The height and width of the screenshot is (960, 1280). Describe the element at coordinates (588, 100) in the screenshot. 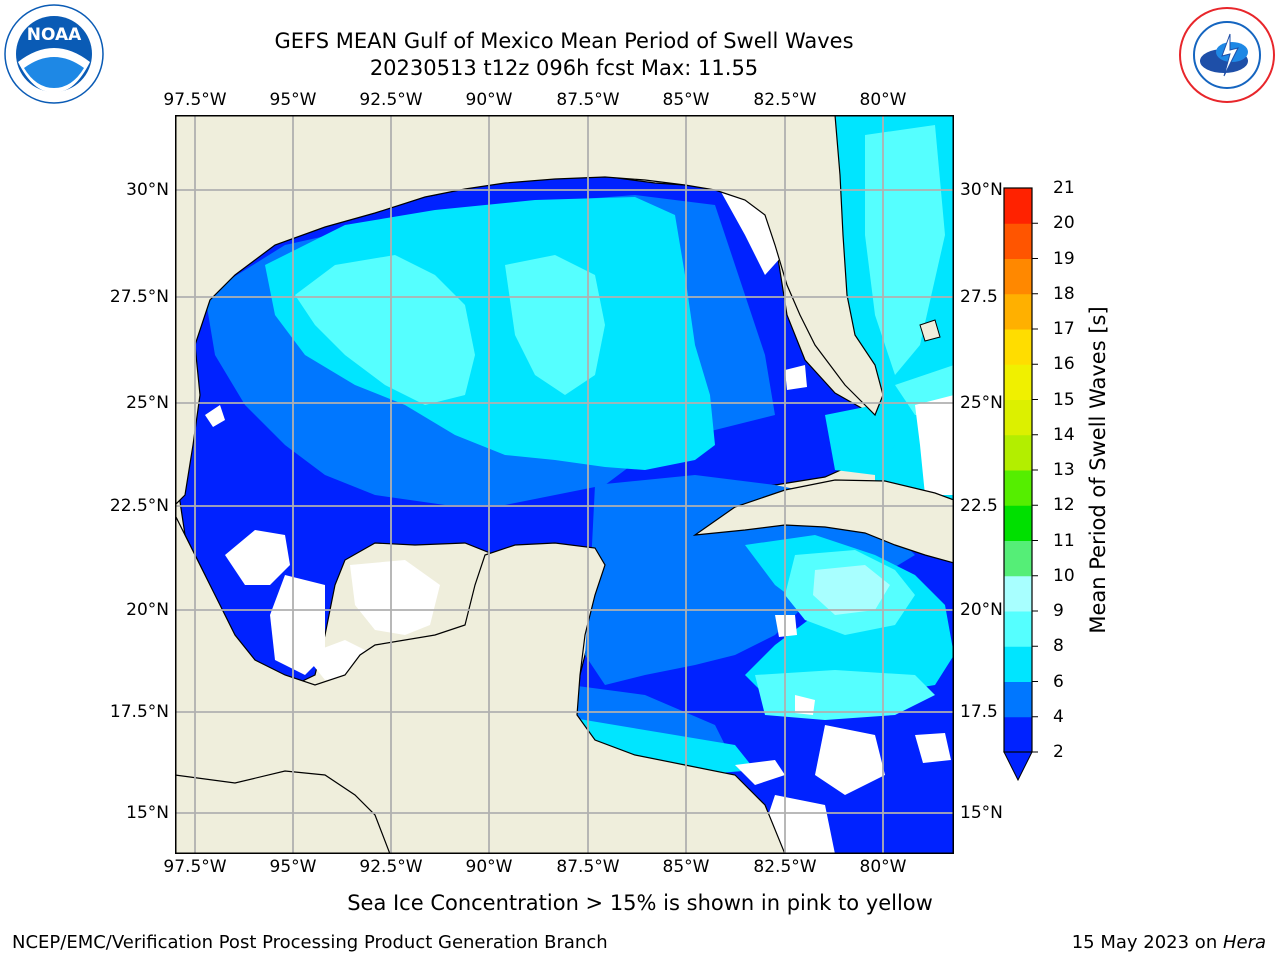

I see `lon-tick-top: 87.5°W` at that location.